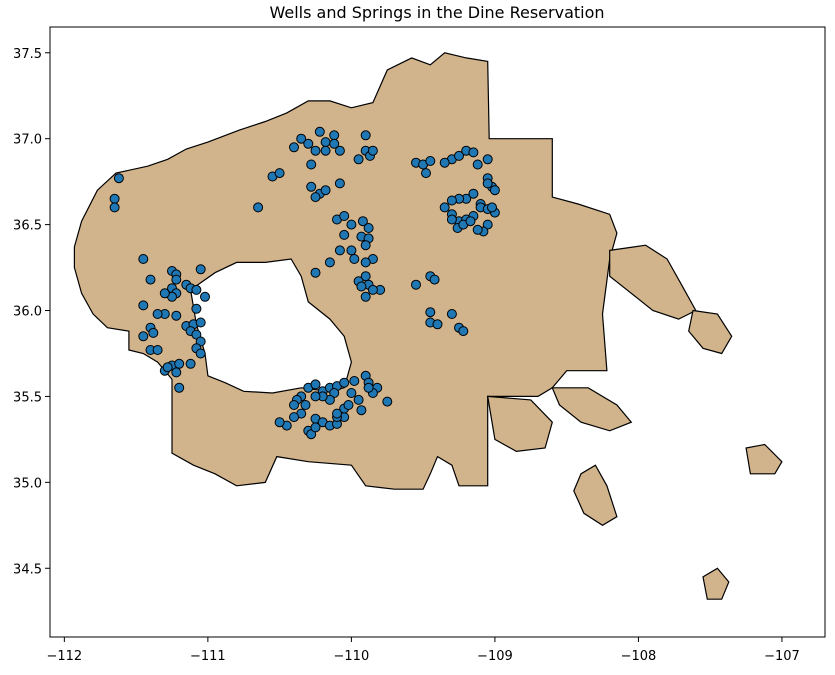 The width and height of the screenshot is (835, 675). What do you see at coordinates (27, 569) in the screenshot?
I see `y-tick-label: 34.5` at bounding box center [27, 569].